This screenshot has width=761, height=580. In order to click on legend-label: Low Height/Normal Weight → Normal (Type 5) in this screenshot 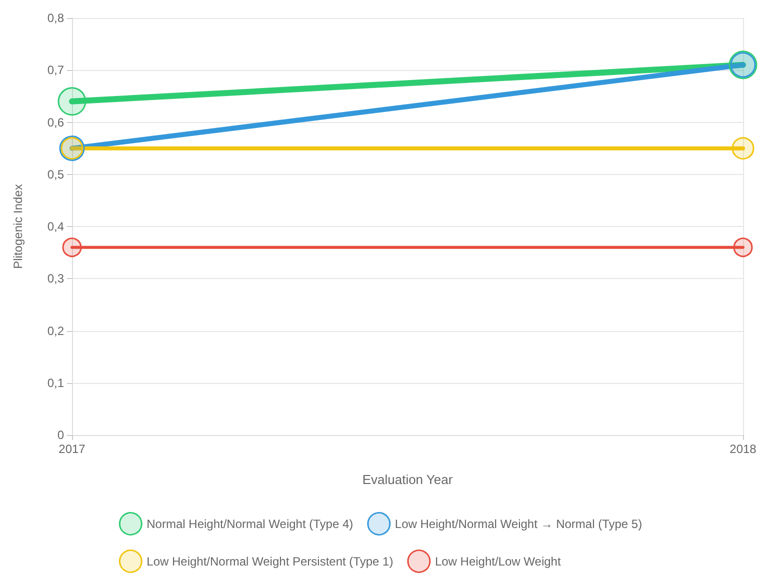, I will do `click(518, 523)`.